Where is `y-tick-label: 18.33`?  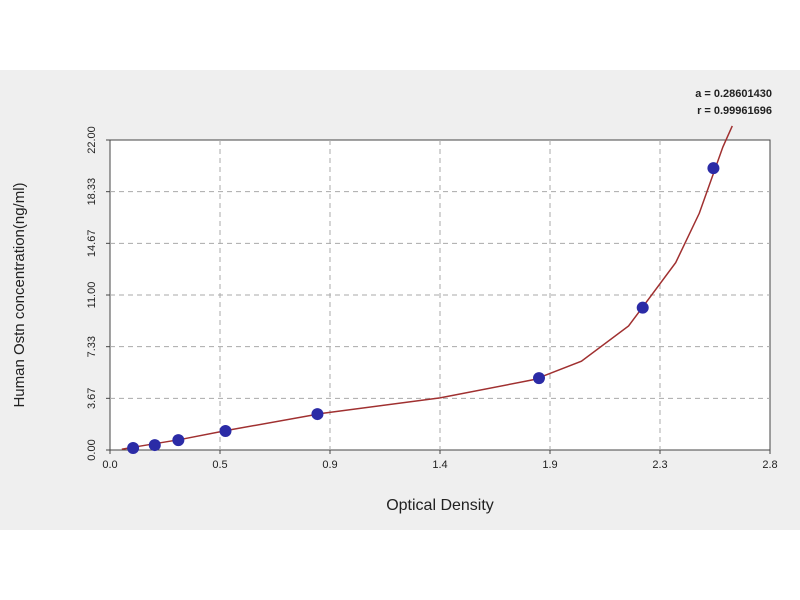
y-tick-label: 18.33 is located at coordinates (92, 192).